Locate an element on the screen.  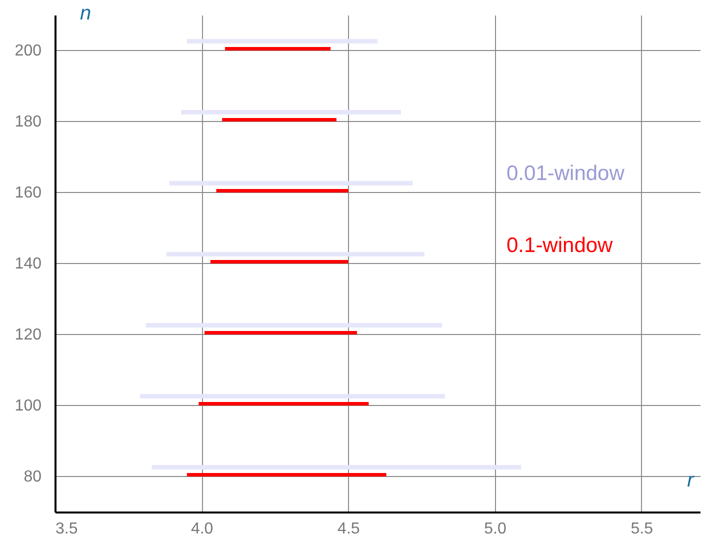
y-tick-label: 200 is located at coordinates (28, 51).